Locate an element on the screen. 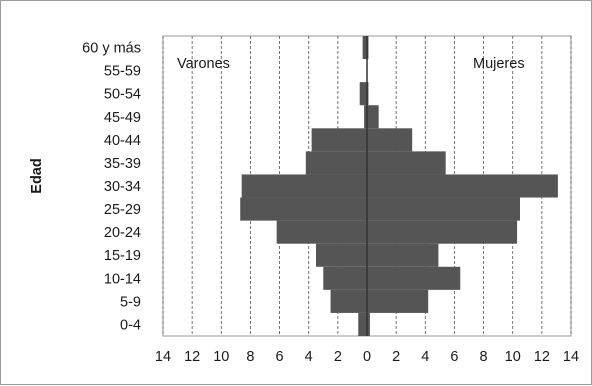 This screenshot has width=592, height=386. age-tick-label: 0-4 is located at coordinates (130, 325).